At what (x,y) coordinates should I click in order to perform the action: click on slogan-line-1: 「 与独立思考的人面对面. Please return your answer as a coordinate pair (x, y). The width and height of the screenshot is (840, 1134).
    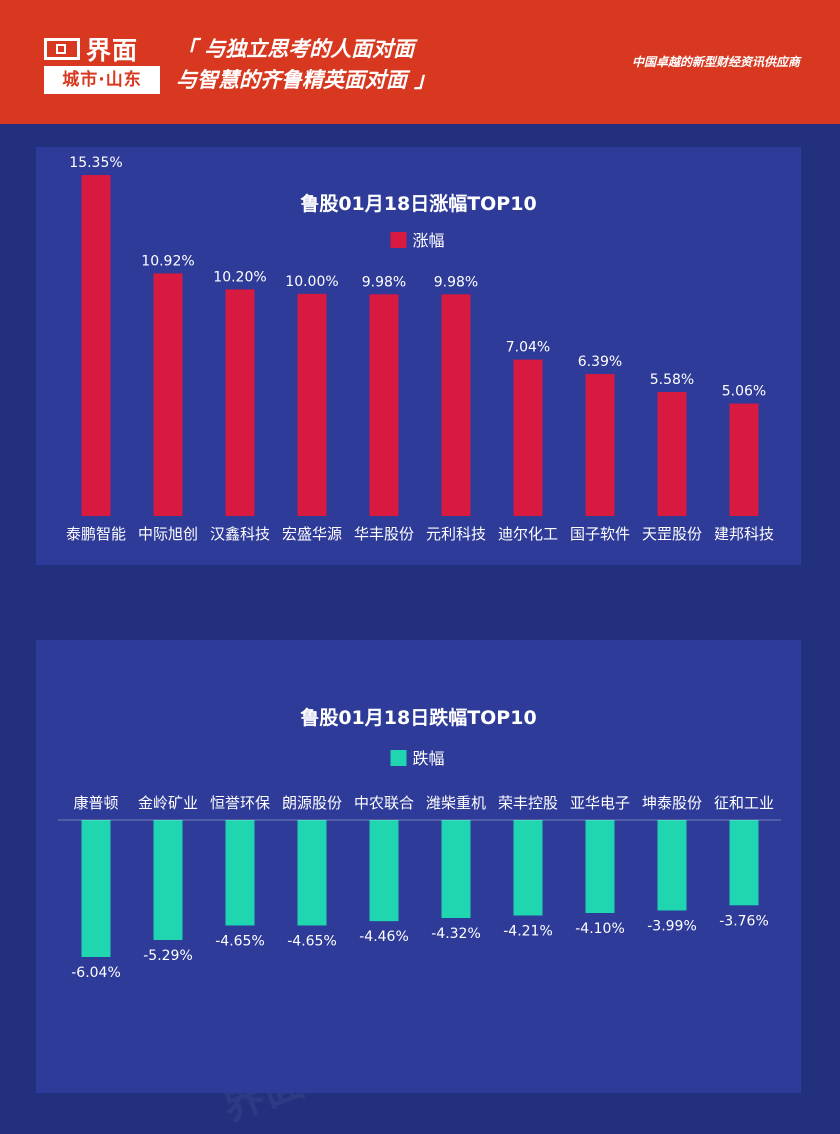
    Looking at the image, I should click on (295, 49).